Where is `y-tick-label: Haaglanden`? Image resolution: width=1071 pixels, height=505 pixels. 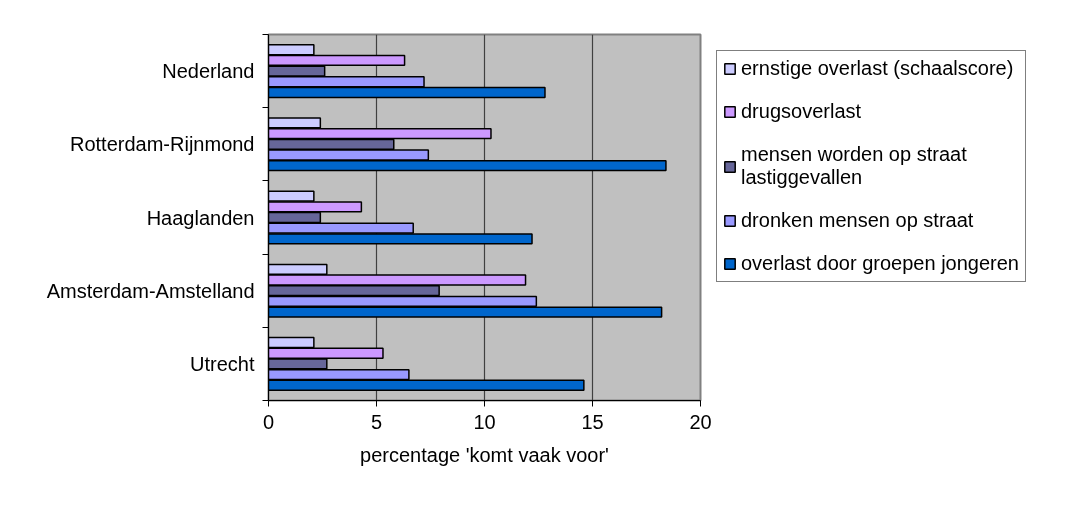 y-tick-label: Haaglanden is located at coordinates (200, 217).